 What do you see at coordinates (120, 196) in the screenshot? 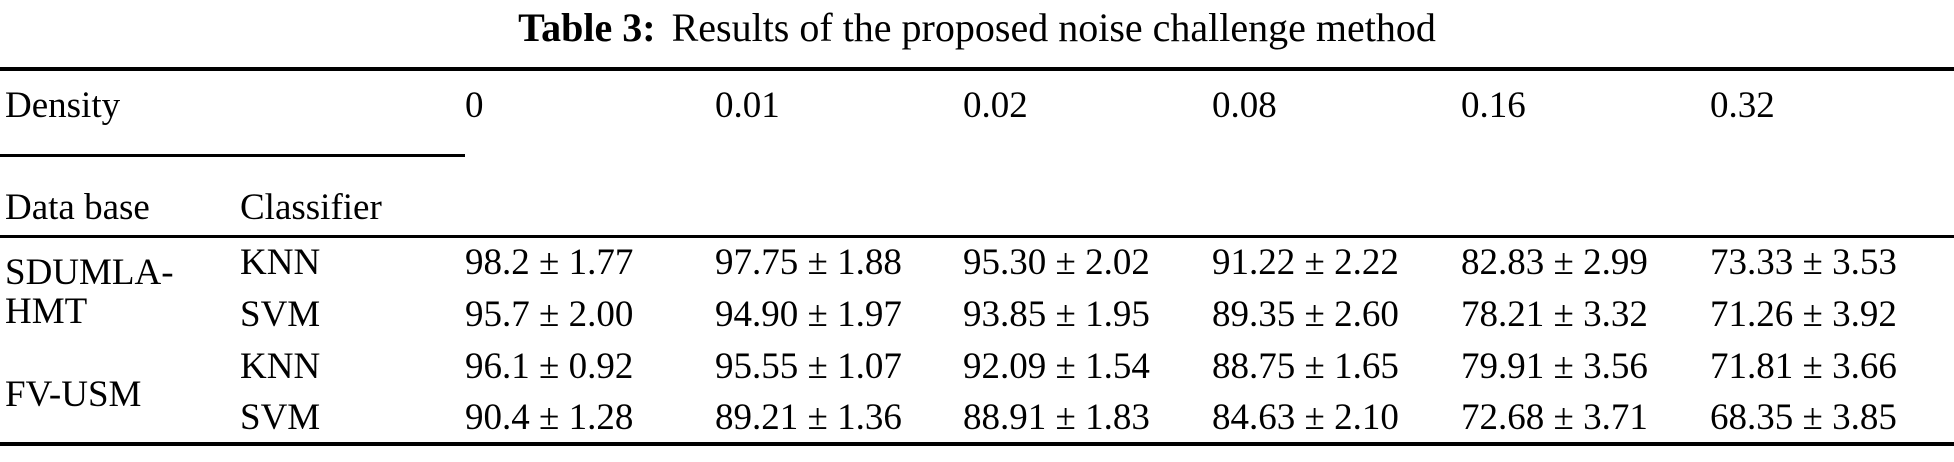
I see `database-header-cell: Data base` at bounding box center [120, 196].